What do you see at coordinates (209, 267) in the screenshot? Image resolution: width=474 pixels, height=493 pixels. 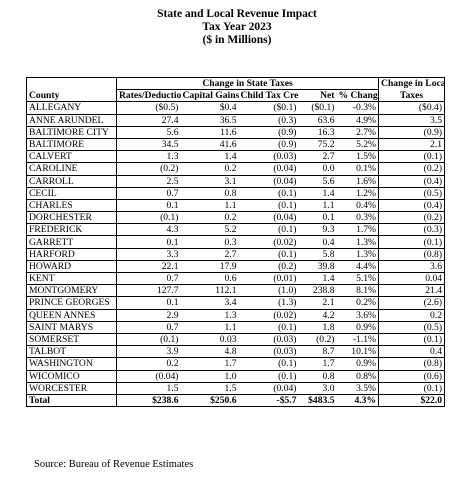 I see `cell-capital-gains: 17.9` at bounding box center [209, 267].